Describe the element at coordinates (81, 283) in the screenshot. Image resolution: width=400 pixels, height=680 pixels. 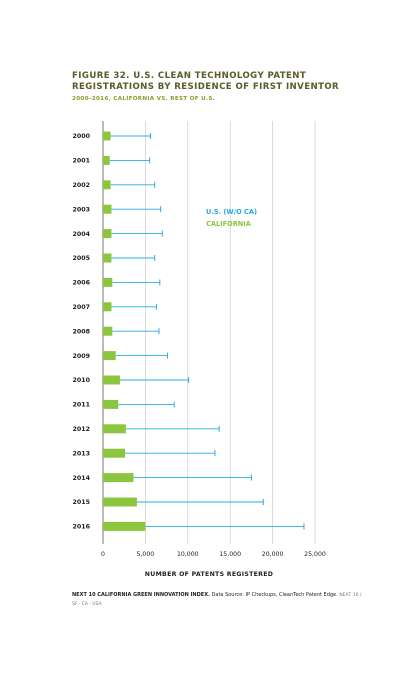
I see `y-tick-label: 2006` at that location.